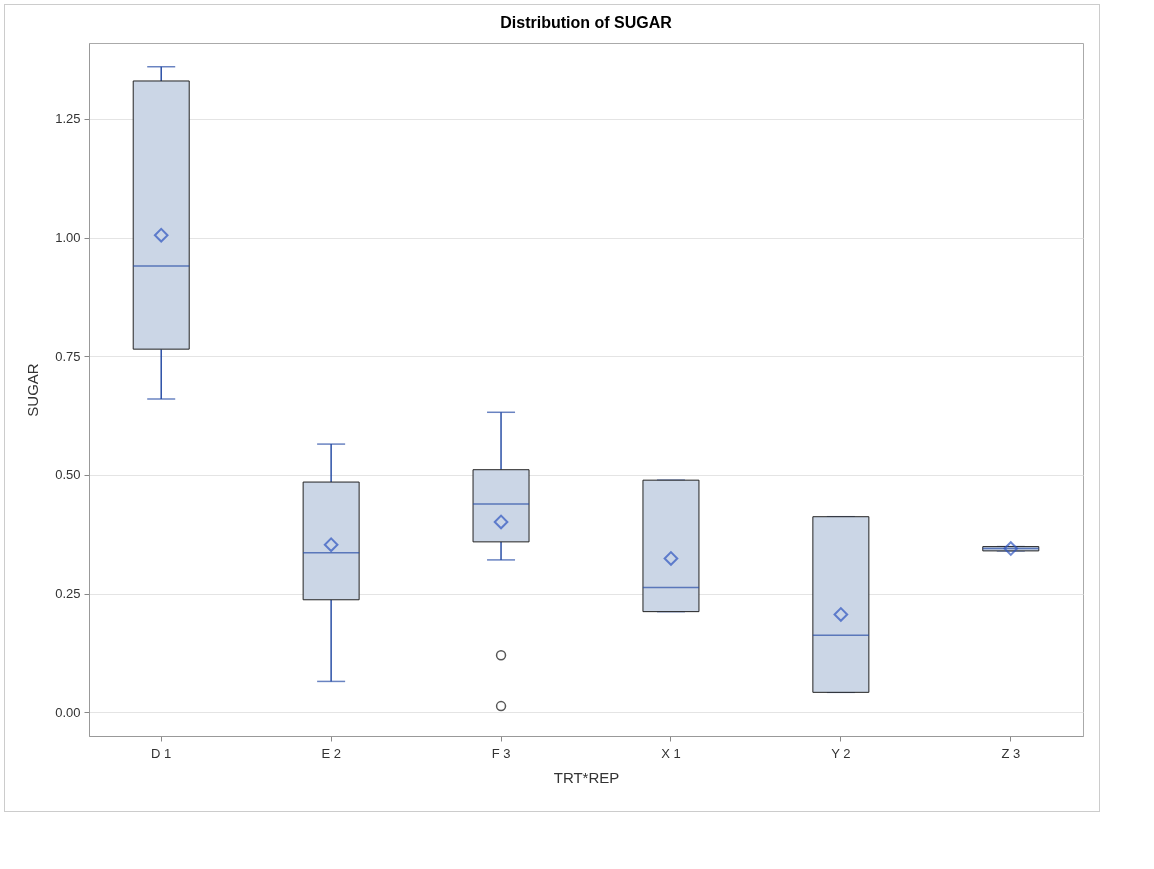  What do you see at coordinates (68, 119) in the screenshot?
I see `y-tick-label: 1.25` at bounding box center [68, 119].